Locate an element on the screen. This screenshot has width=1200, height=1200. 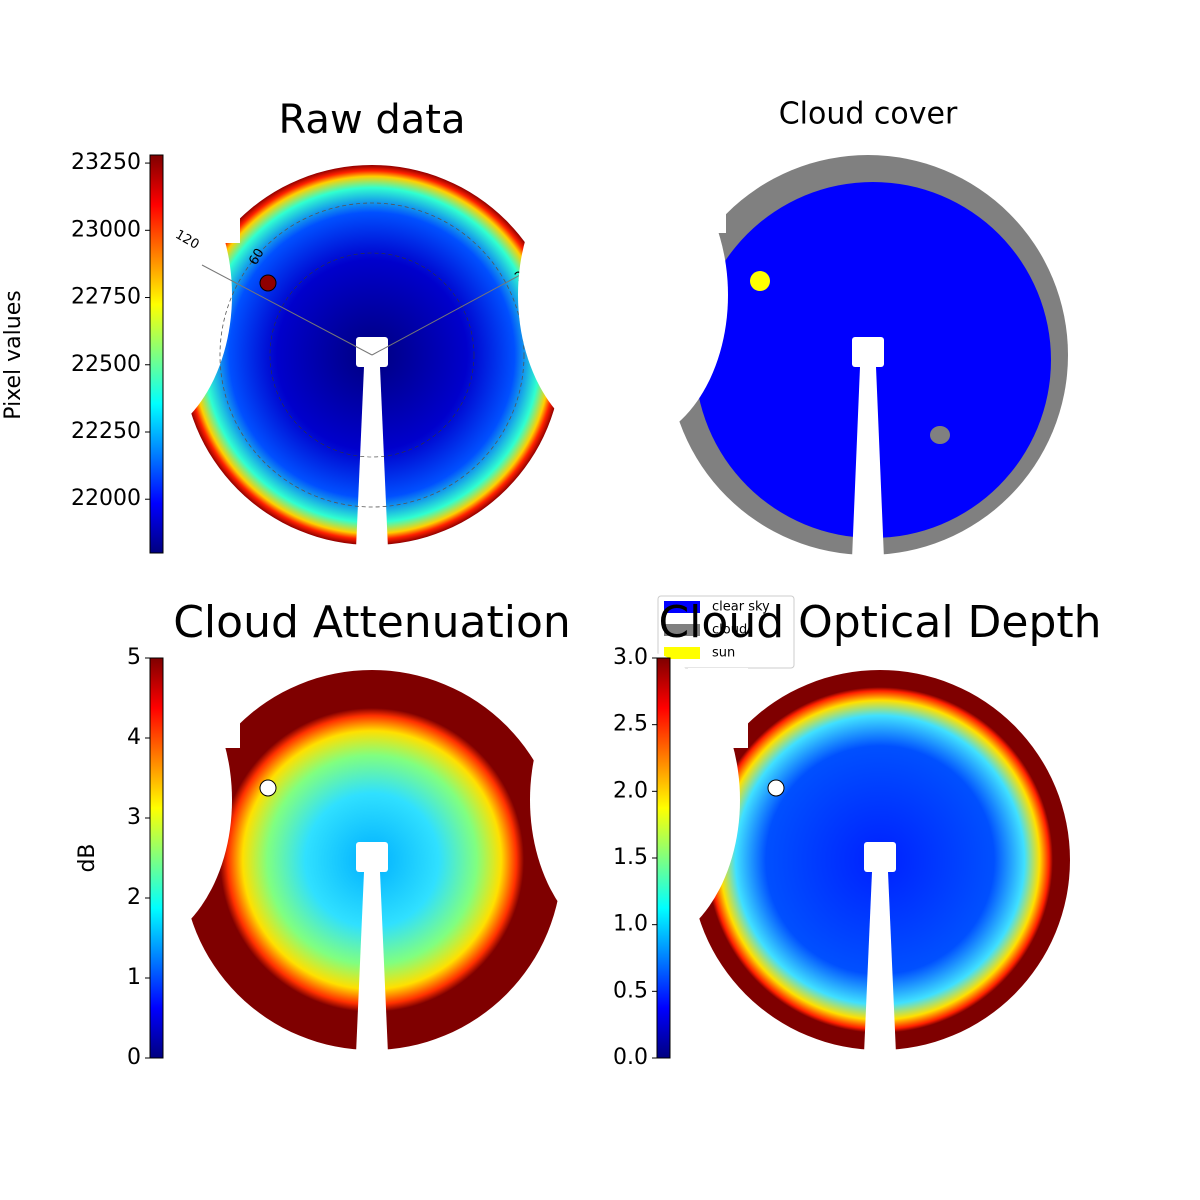
legend-label: clear sky is located at coordinates (741, 607).